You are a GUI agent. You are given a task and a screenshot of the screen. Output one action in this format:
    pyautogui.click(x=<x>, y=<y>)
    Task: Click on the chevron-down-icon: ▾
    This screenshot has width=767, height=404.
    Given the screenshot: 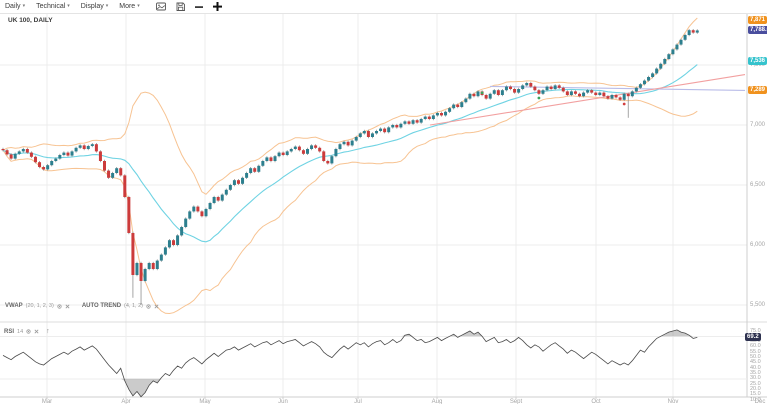 What is the action you would take?
    pyautogui.click(x=68, y=6)
    